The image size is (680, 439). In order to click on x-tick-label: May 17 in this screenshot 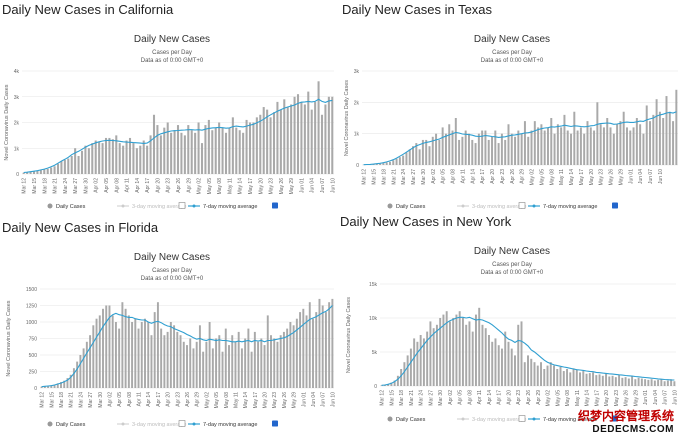, I will do `click(251, 186)`.